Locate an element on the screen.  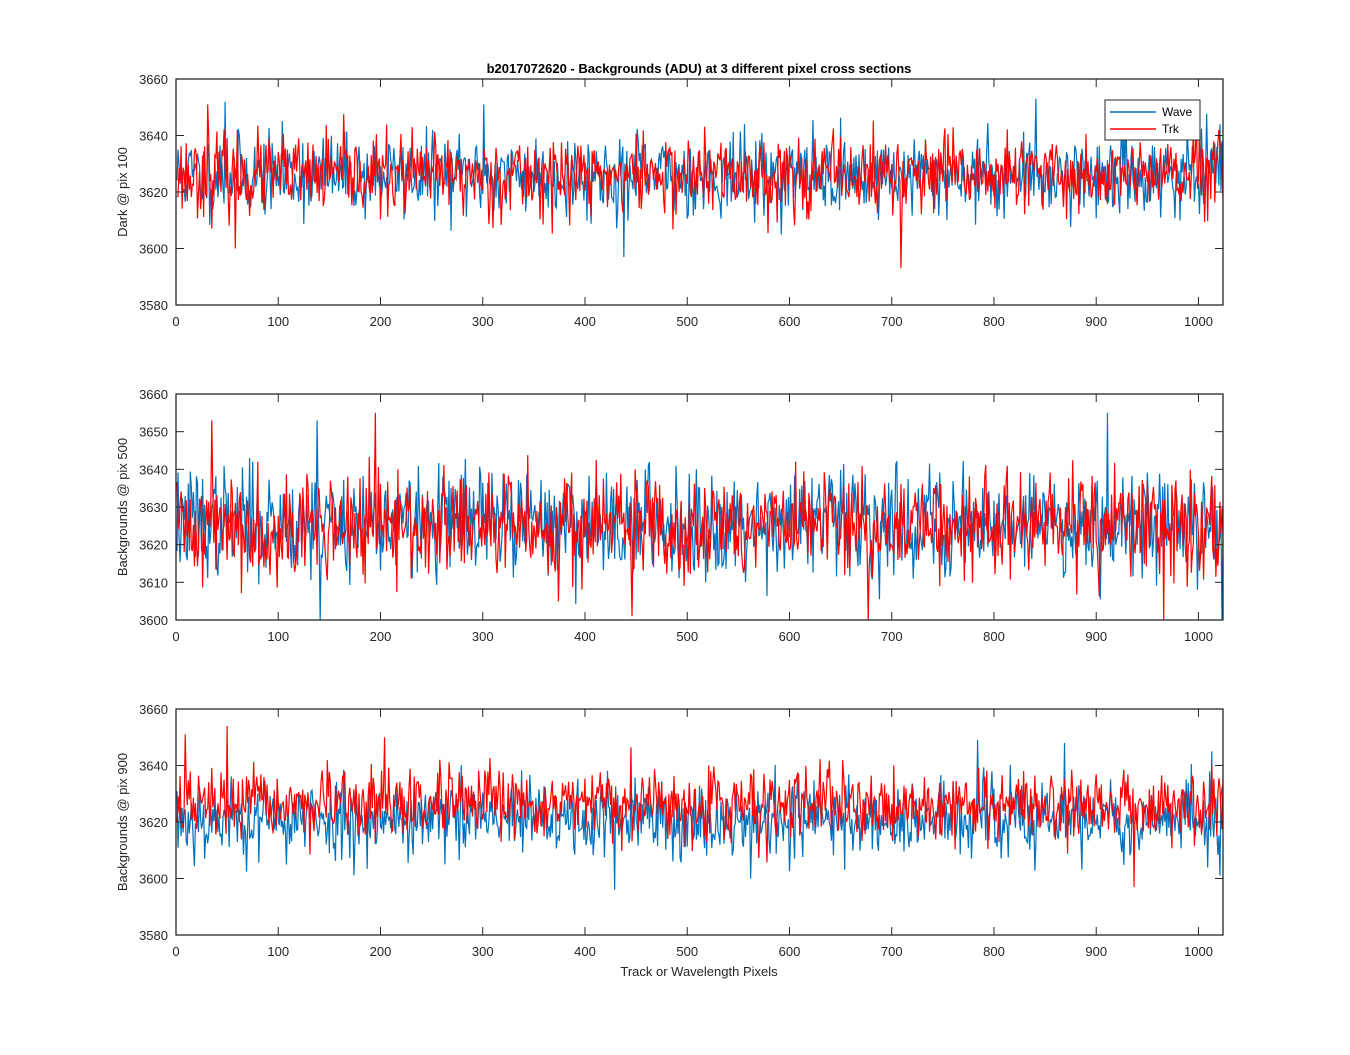
y-axis-label: Dark @ pix 100 is located at coordinates (122, 192).